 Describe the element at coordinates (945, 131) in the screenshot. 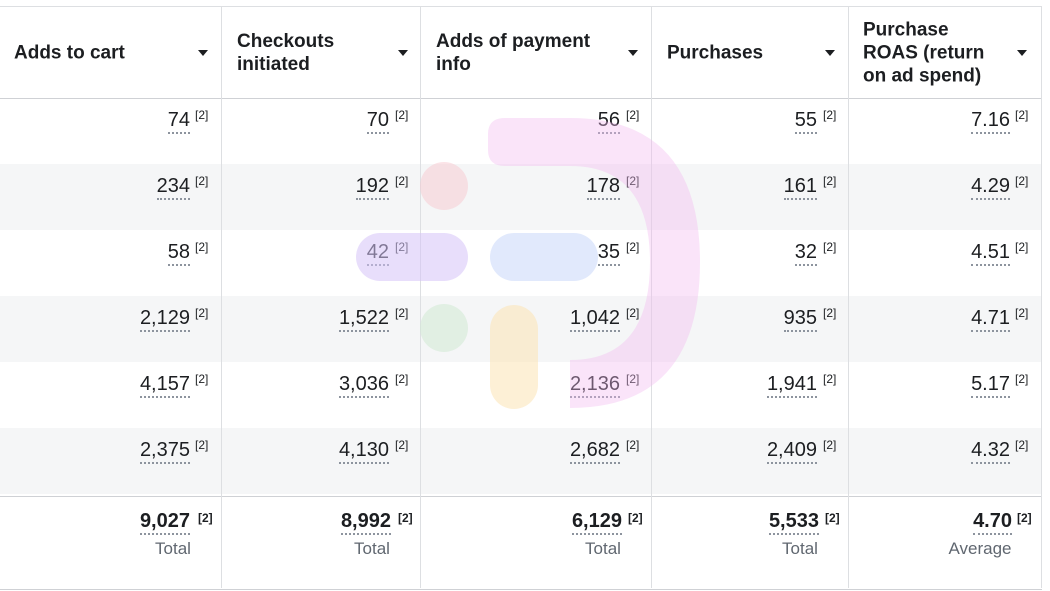

I see `table-cell: 7.16 [2]` at that location.